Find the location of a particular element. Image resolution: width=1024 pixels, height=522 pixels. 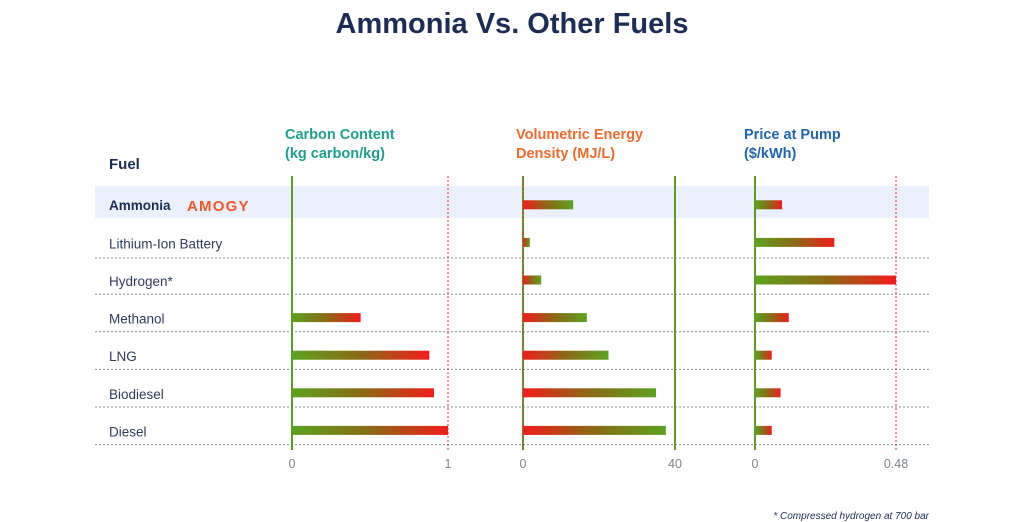

category-label: Hydrogen* is located at coordinates (141, 281).